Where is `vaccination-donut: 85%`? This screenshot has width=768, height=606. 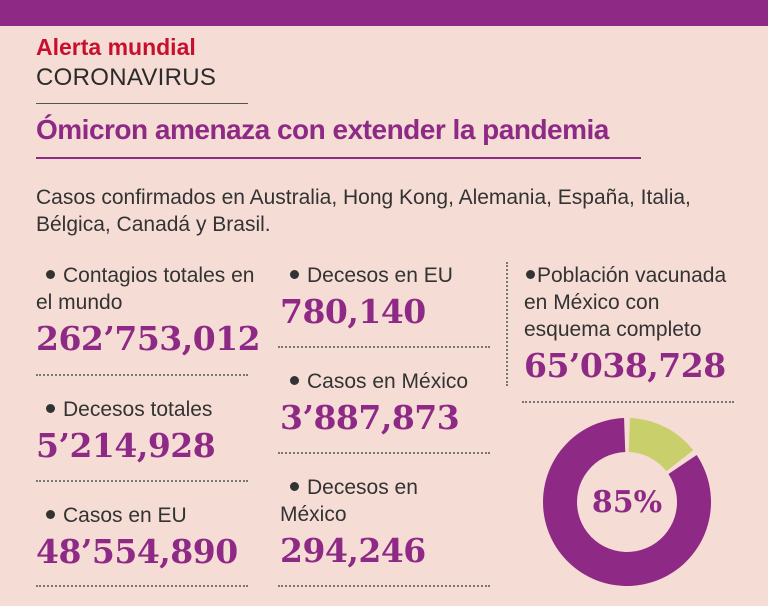
vaccination-donut: 85% is located at coordinates (627, 502).